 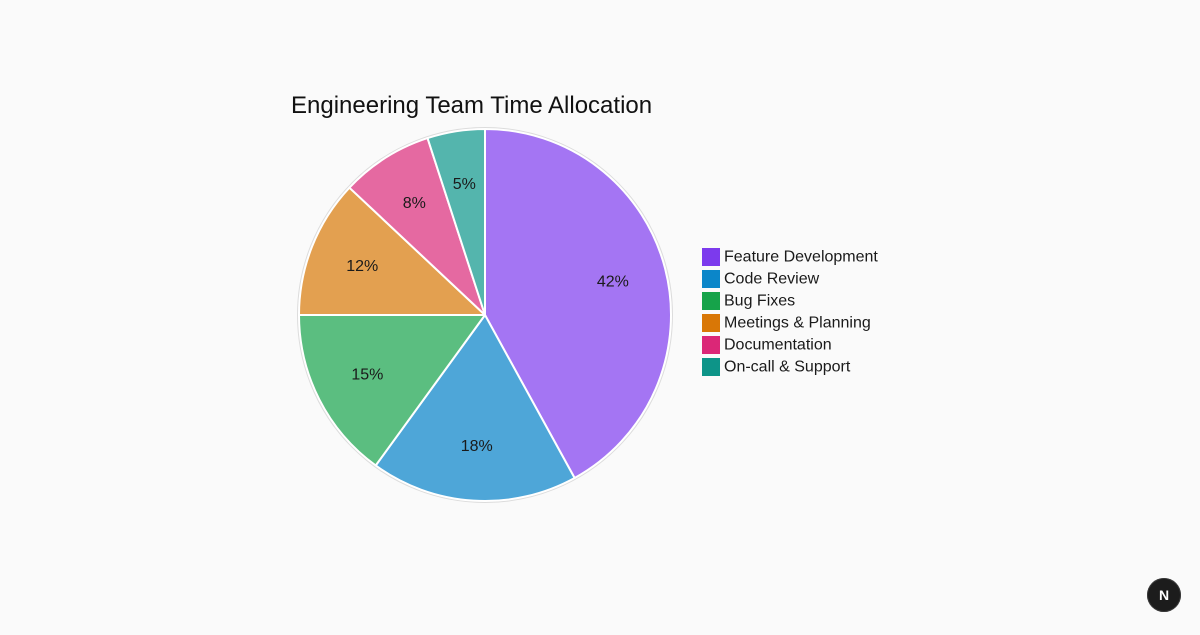 What do you see at coordinates (392, 251) in the screenshot?
I see `pie-slice-meetings-and-planning` at bounding box center [392, 251].